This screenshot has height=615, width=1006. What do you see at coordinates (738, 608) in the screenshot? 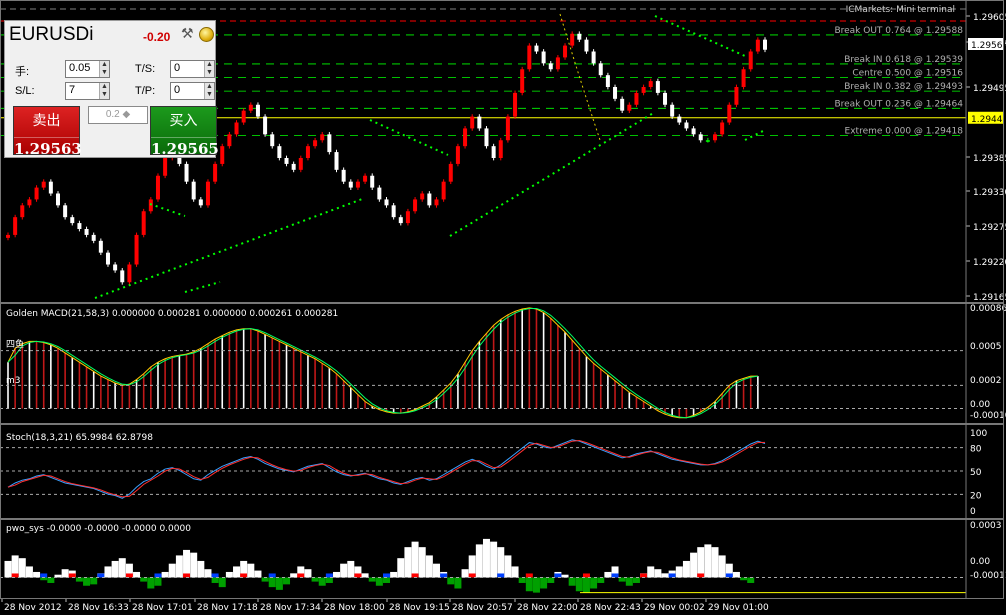
I see `time-tick-label: 29 Nov 01:00` at bounding box center [738, 608].